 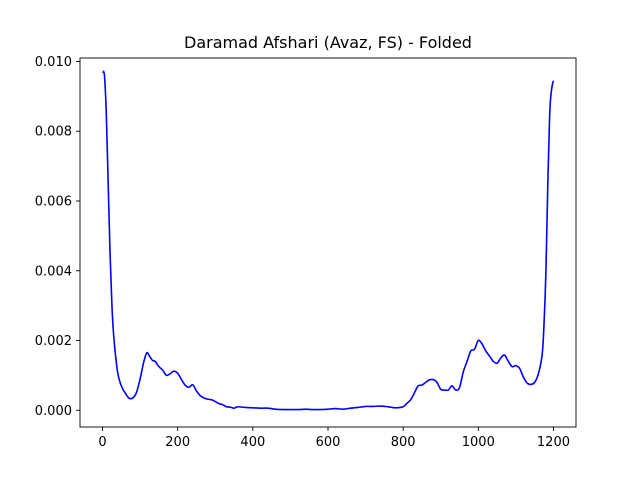 What do you see at coordinates (53, 132) in the screenshot?
I see `y-tick-label: 0.008` at bounding box center [53, 132].